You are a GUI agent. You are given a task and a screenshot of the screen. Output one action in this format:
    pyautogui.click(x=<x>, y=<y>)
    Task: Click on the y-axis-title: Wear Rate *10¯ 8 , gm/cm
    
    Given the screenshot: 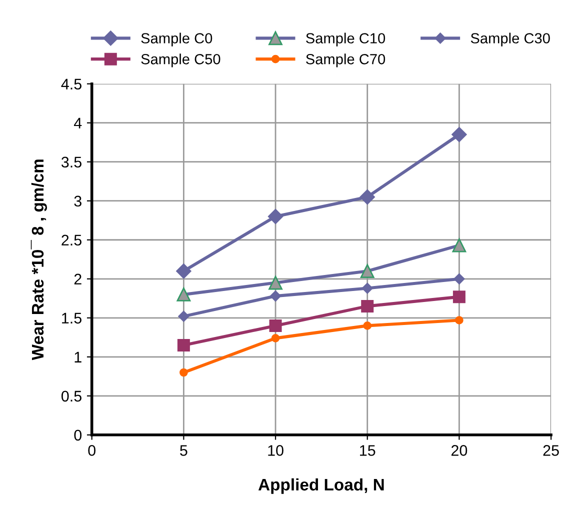 What is the action you would take?
    pyautogui.click(x=38, y=260)
    